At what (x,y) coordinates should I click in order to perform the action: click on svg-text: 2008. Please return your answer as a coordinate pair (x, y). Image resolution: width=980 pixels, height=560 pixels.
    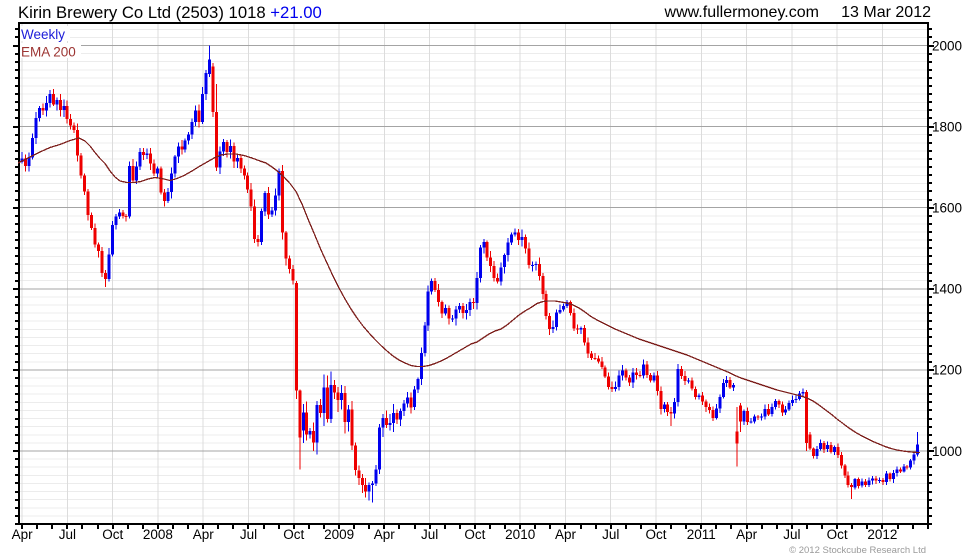
    Looking at the image, I should click on (158, 534).